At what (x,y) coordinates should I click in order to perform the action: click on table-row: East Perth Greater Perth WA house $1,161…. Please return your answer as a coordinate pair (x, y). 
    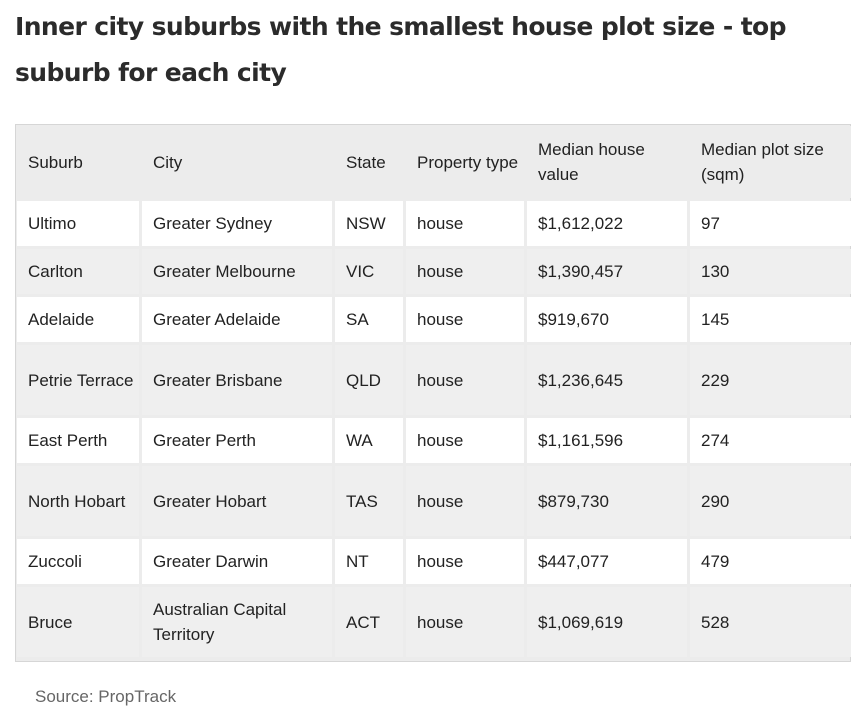
    Looking at the image, I should click on (434, 440).